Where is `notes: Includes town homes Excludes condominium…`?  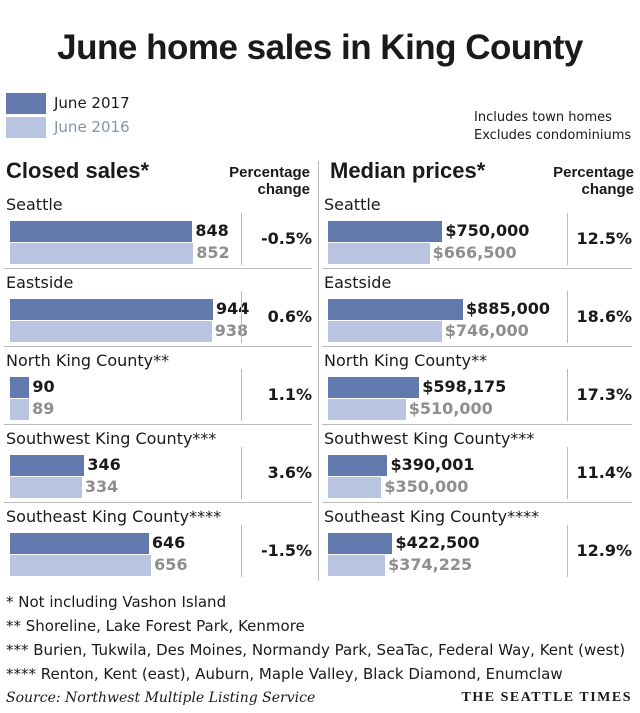 notes: Includes town homes Excludes condominium… is located at coordinates (552, 127).